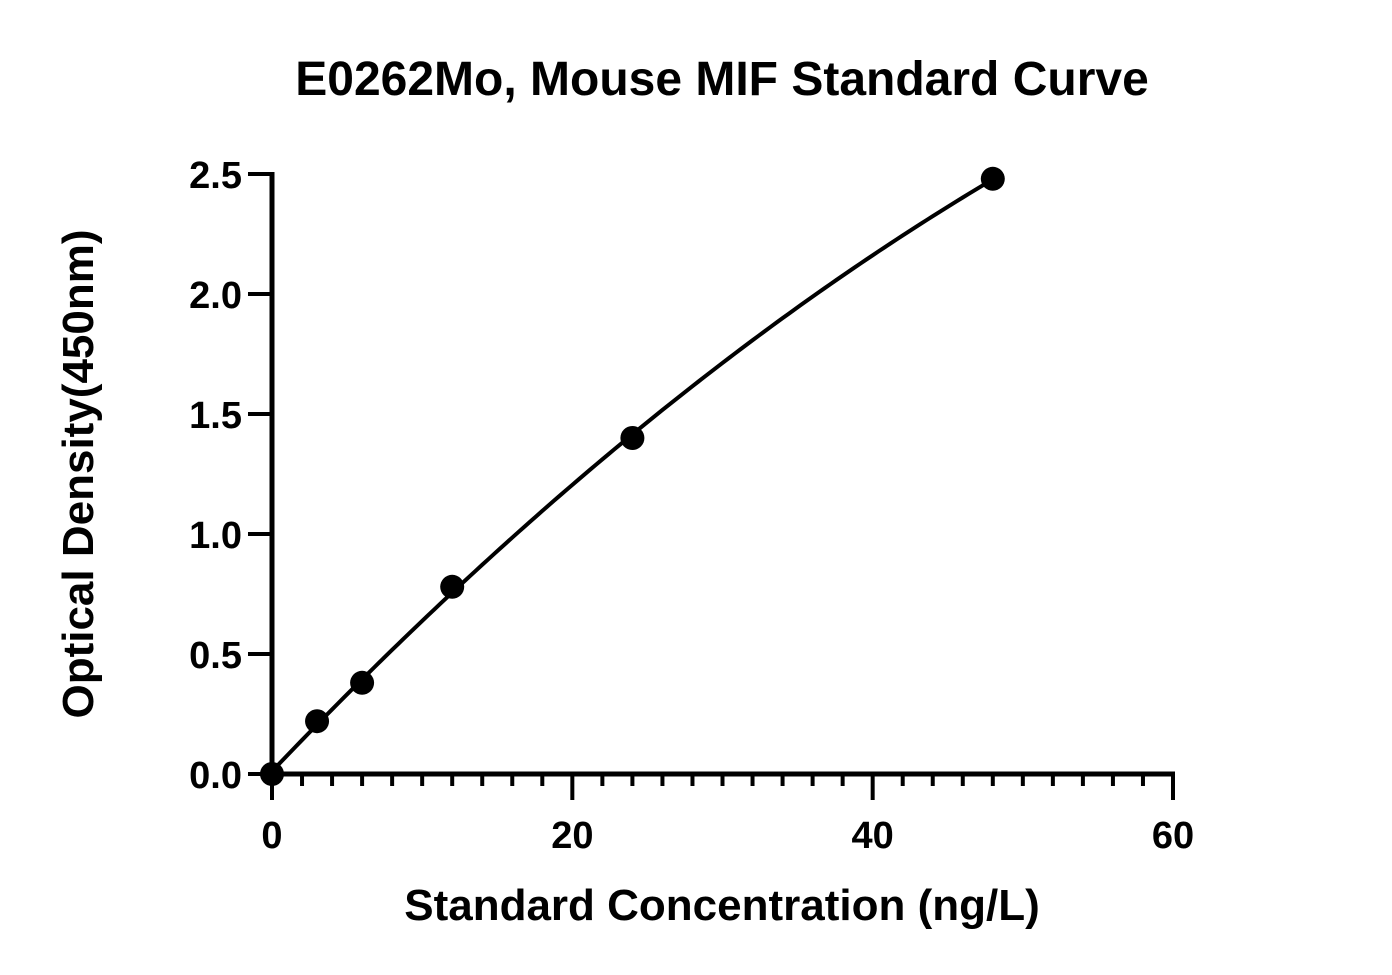 This screenshot has width=1392, height=975. What do you see at coordinates (722, 79) in the screenshot?
I see `chart-title: E0262Mo, Mouse MIF Standard Curve` at bounding box center [722, 79].